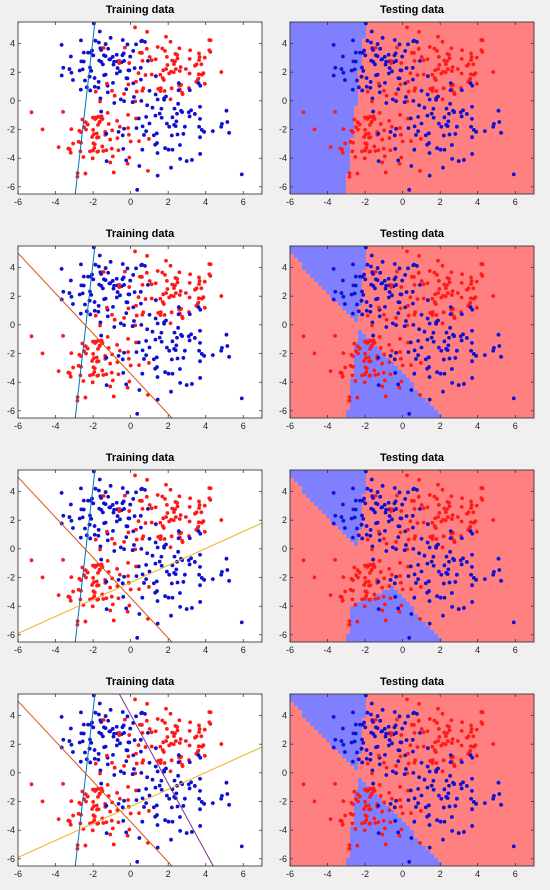 This screenshot has width=550, height=890. I want to click on panel-title: Training data, so click(140, 682).